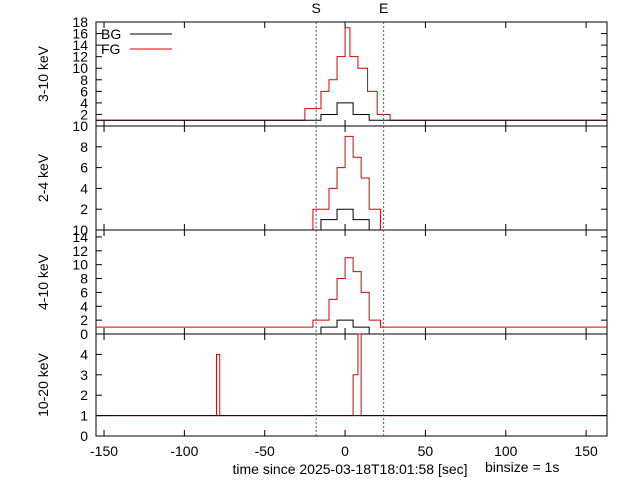 Image resolution: width=640 pixels, height=480 pixels. What do you see at coordinates (315, 8) in the screenshot?
I see `marker-label-s: S` at bounding box center [315, 8].